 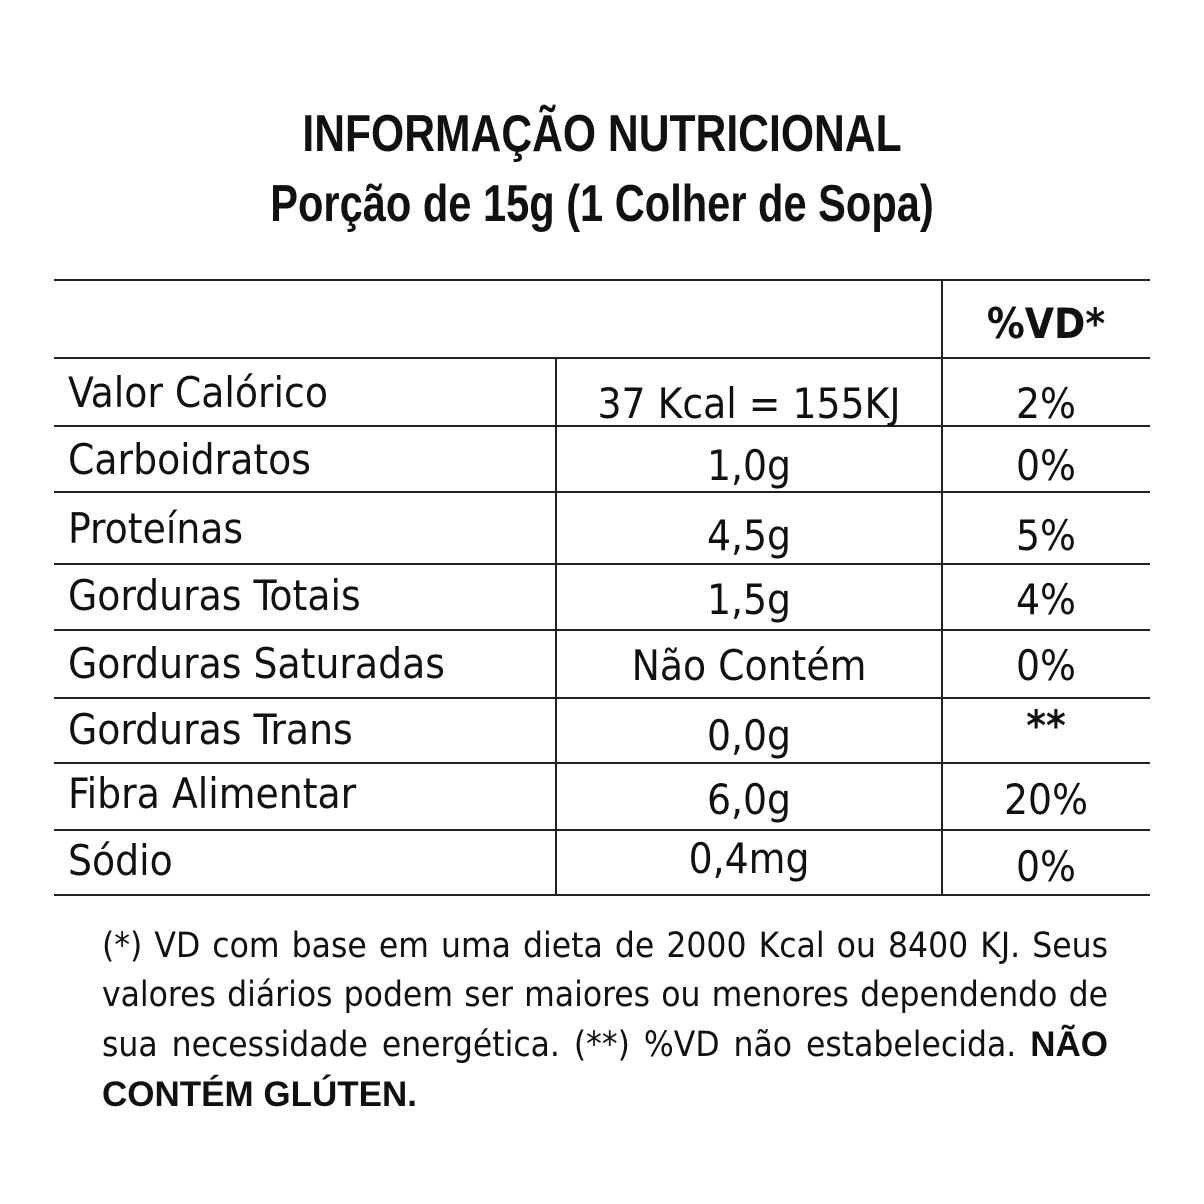 I want to click on row-value: 4,5g, so click(x=749, y=535).